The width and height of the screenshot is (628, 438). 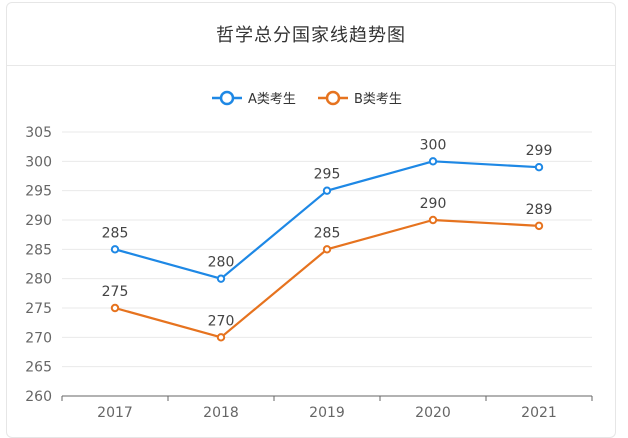 I want to click on y-tick-label: 275, so click(x=38, y=309).